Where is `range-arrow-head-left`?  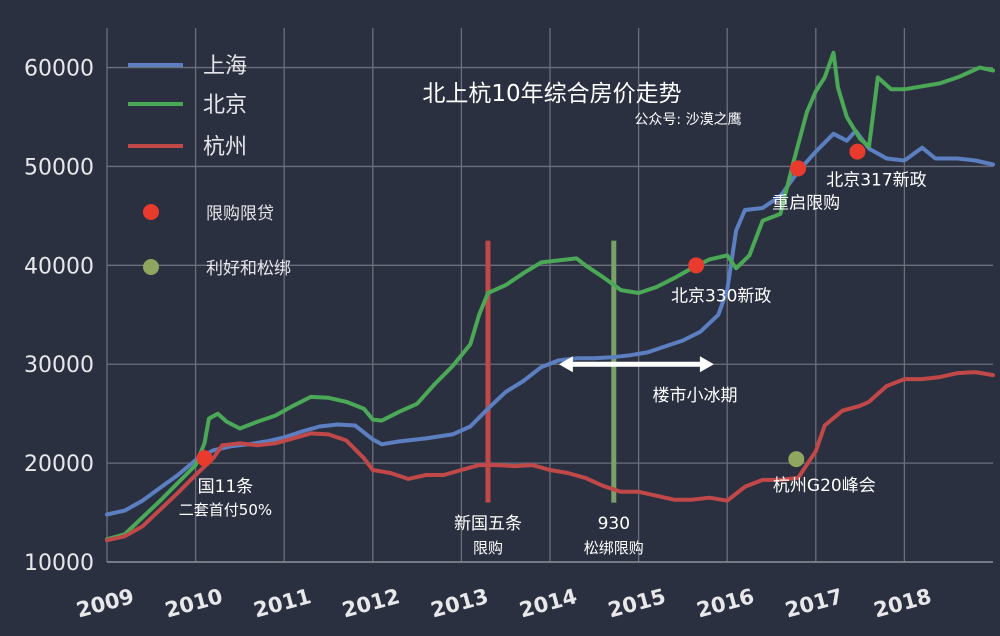 range-arrow-head-left is located at coordinates (565, 364).